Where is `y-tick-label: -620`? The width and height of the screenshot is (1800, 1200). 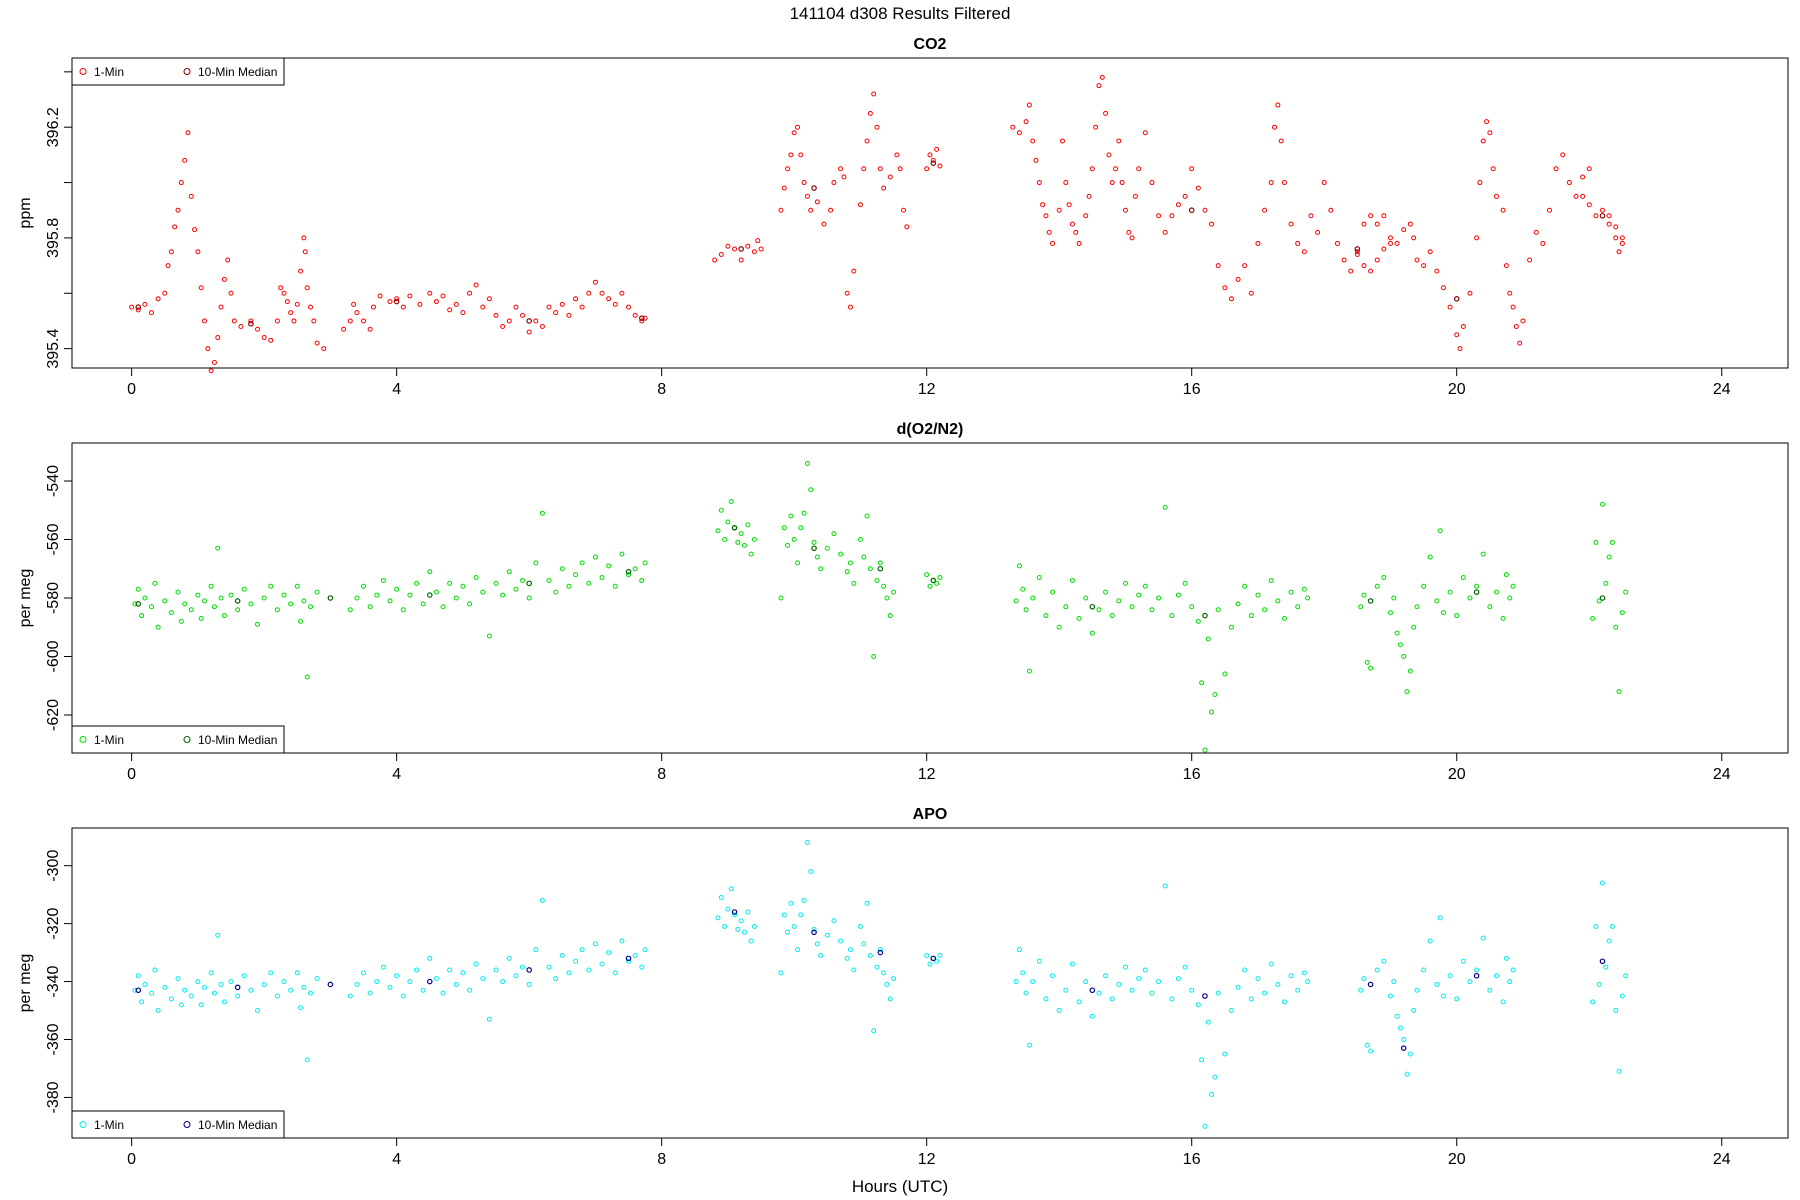 y-tick-label: -620 is located at coordinates (53, 715).